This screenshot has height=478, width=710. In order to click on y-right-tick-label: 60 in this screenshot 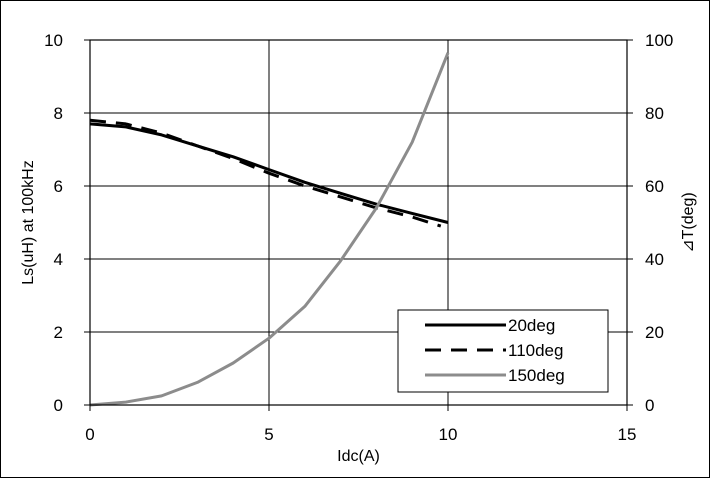, I will do `click(654, 186)`.